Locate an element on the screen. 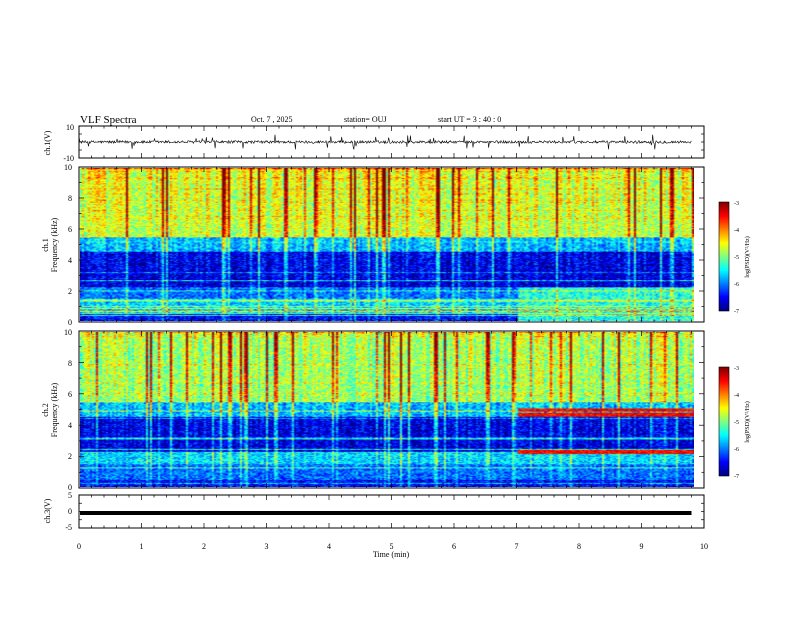  ch1-waveform-panel: 10 -10 ch.1(V) is located at coordinates (374, 143).